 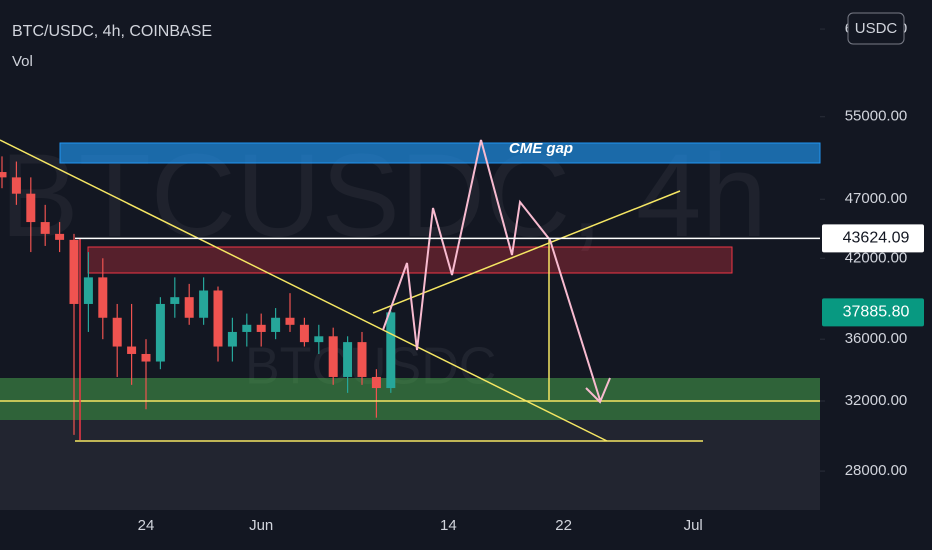 I want to click on annotation: CME gap, so click(x=541, y=148).